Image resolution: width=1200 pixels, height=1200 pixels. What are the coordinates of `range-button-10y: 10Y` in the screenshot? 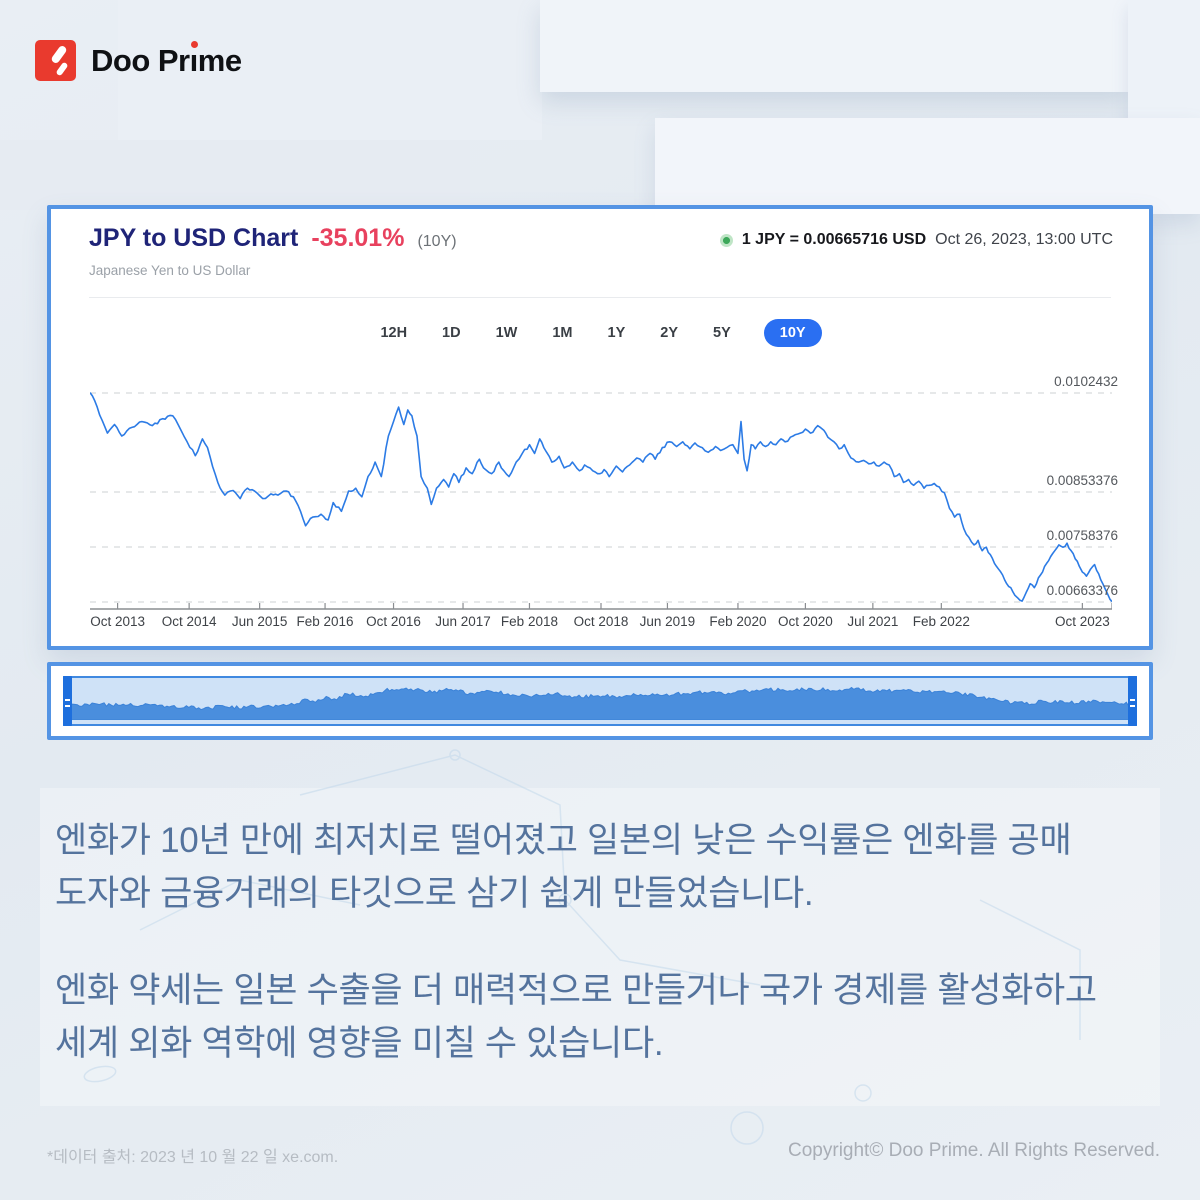 It's located at (792, 333).